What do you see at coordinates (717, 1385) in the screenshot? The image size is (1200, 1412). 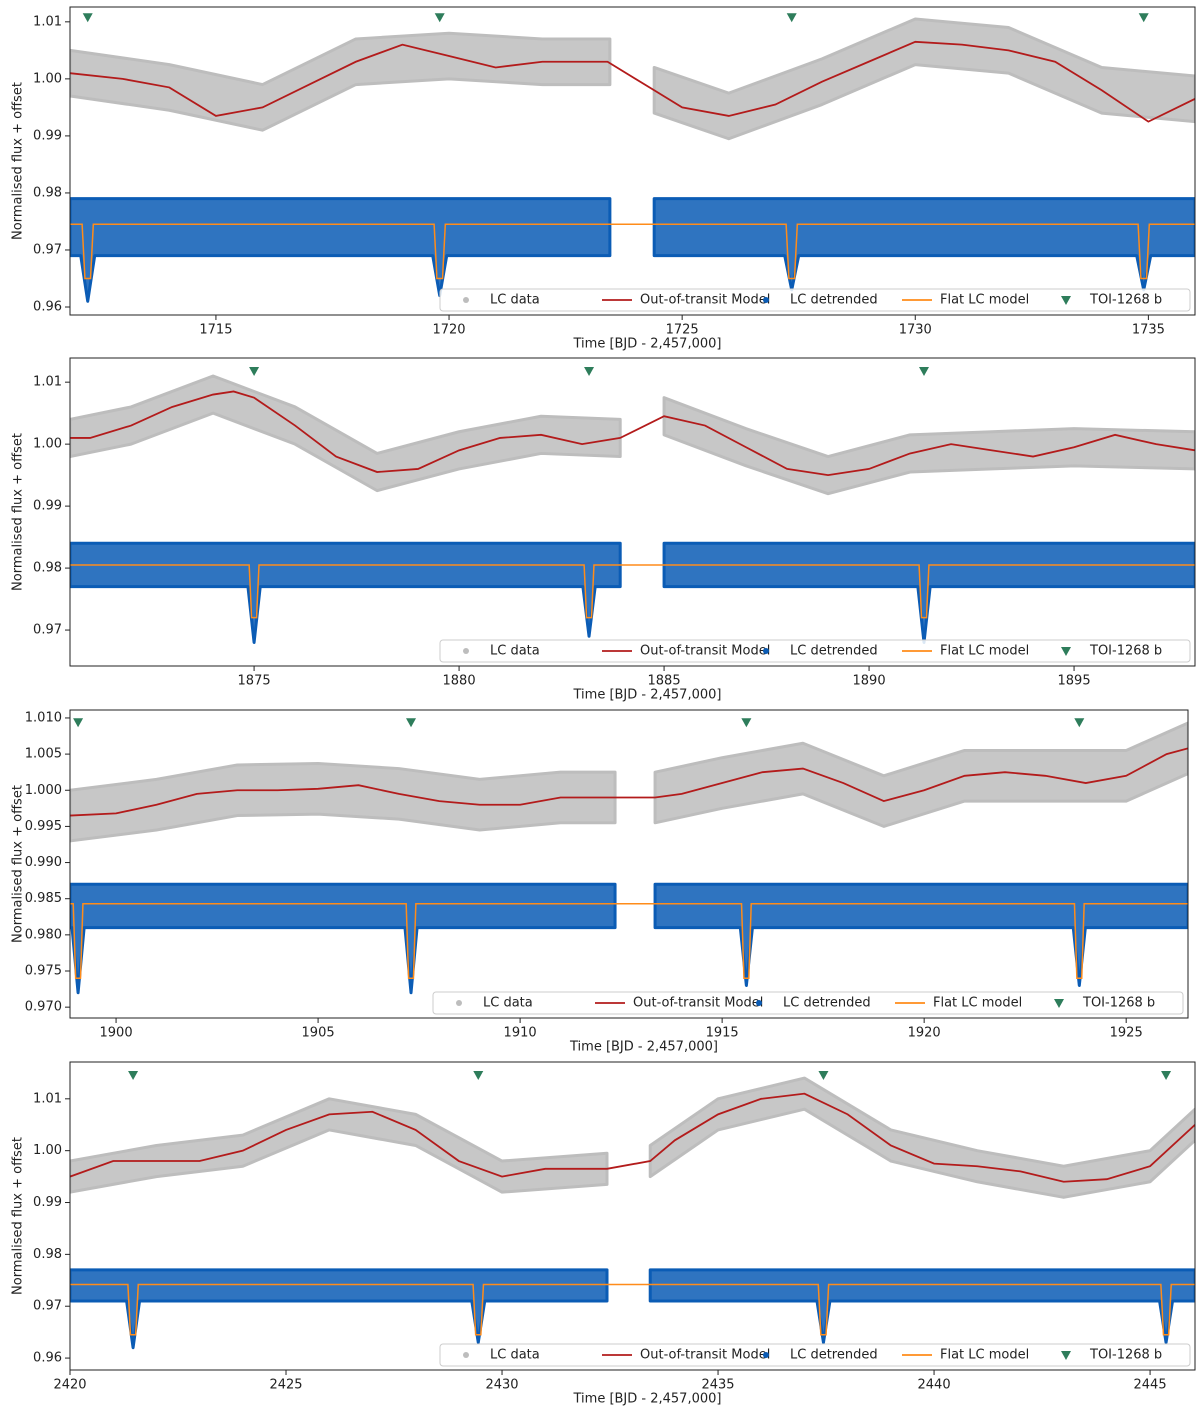 I see `x-tick-label: 2435` at bounding box center [717, 1385].